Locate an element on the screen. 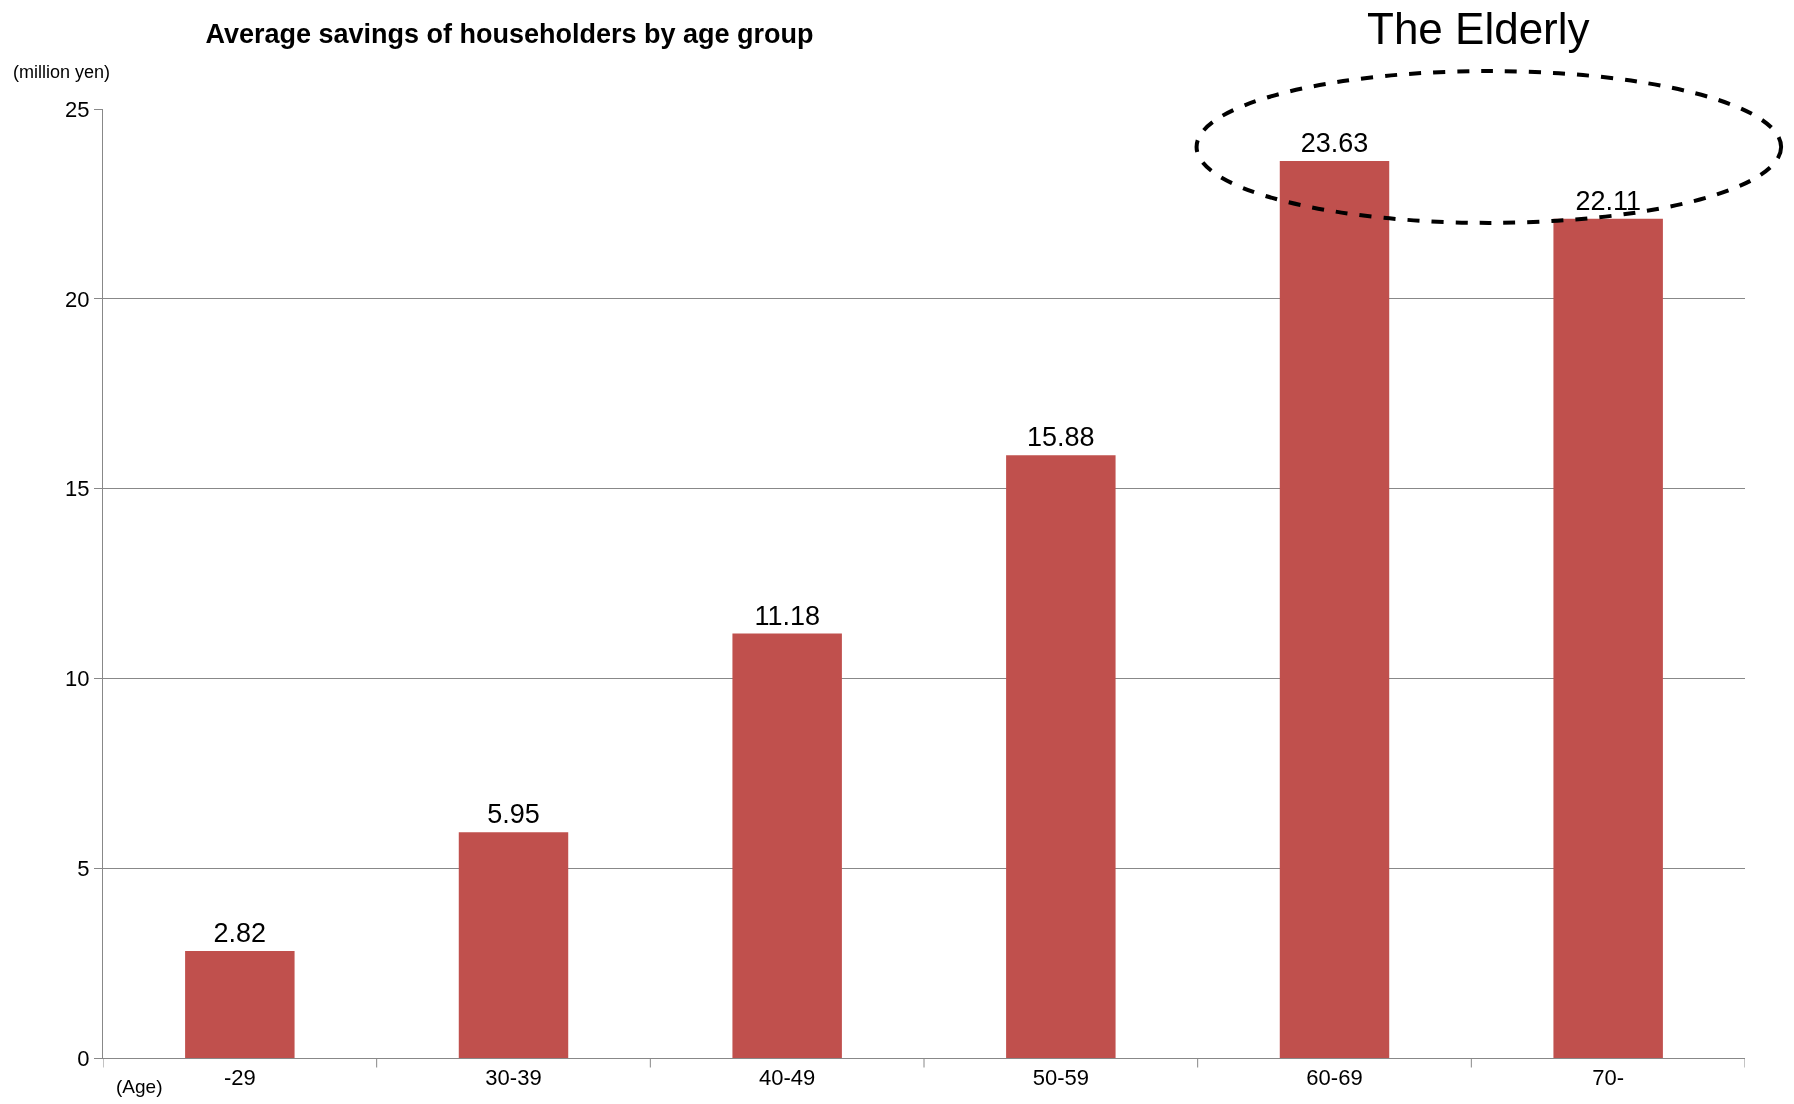 This screenshot has width=1794, height=1104. y-axis-title: (million yen) is located at coordinates (62, 72).